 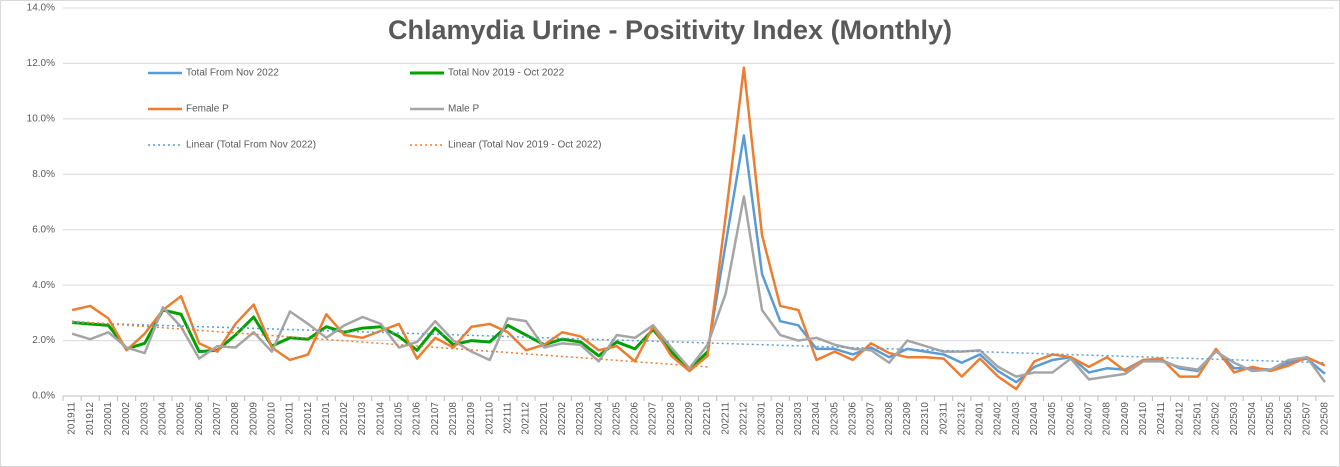 I want to click on x-tick-label: 202006, so click(x=199, y=419).